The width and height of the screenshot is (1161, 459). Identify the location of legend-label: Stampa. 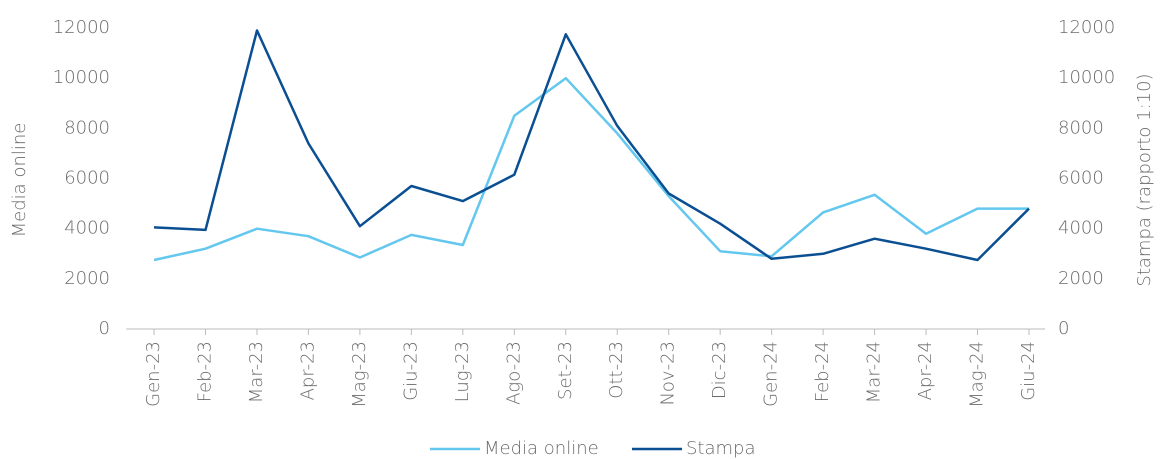
(721, 448).